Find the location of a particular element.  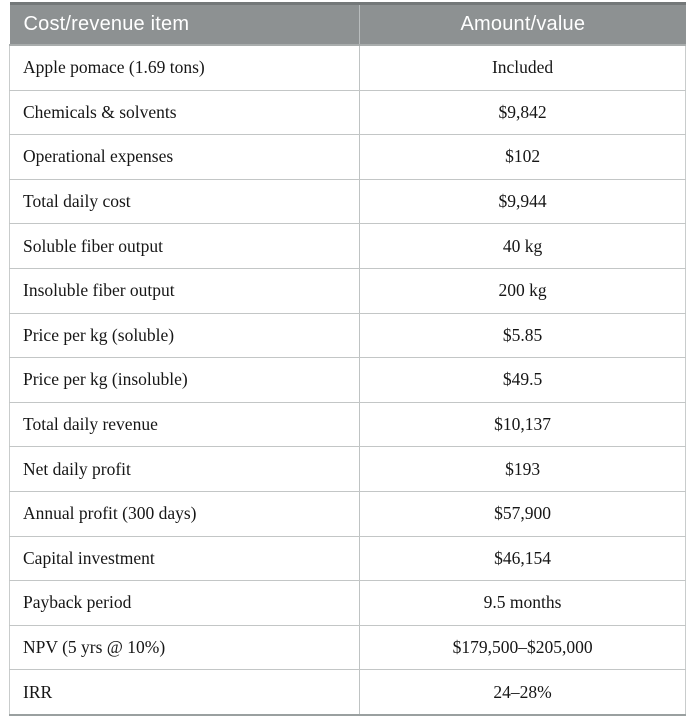

item-cell: Capital investment is located at coordinates (184, 559).